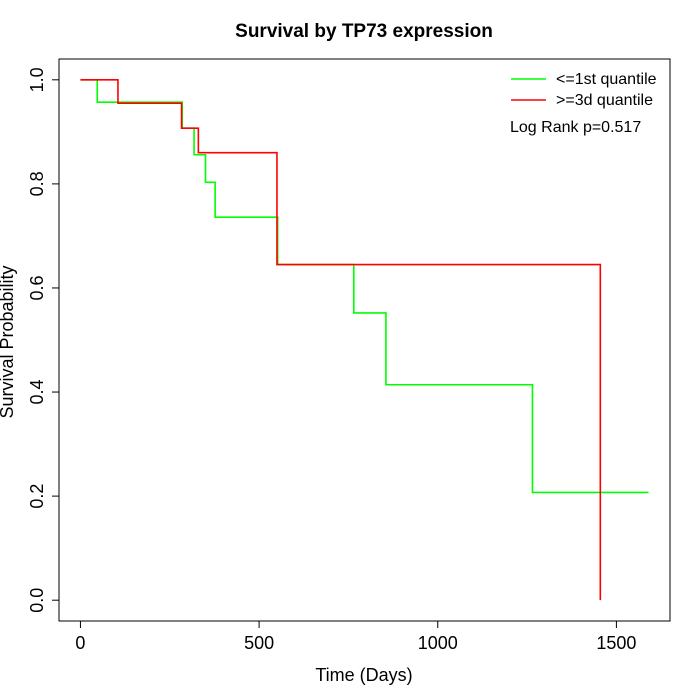  I want to click on log-rank-annotation: Log Rank p=0.517, so click(575, 127).